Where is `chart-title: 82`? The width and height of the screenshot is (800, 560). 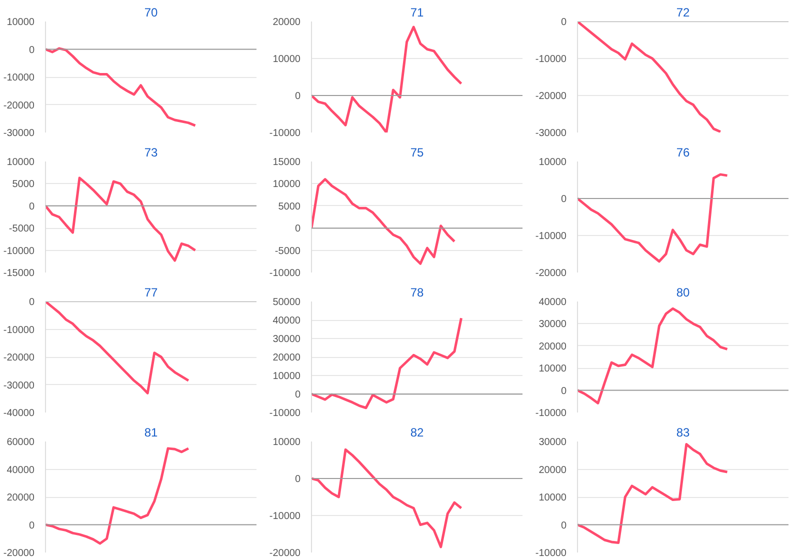
chart-title: 82 is located at coordinates (417, 433).